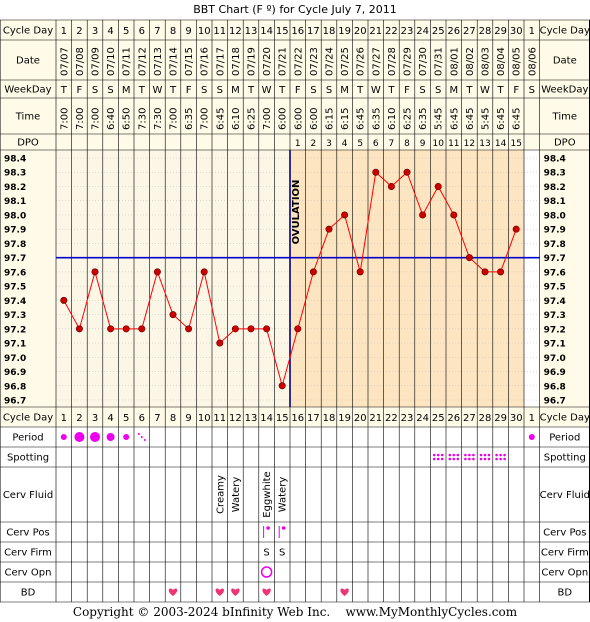  Describe the element at coordinates (282, 553) in the screenshot. I see `cerv-firm-label: S` at that location.